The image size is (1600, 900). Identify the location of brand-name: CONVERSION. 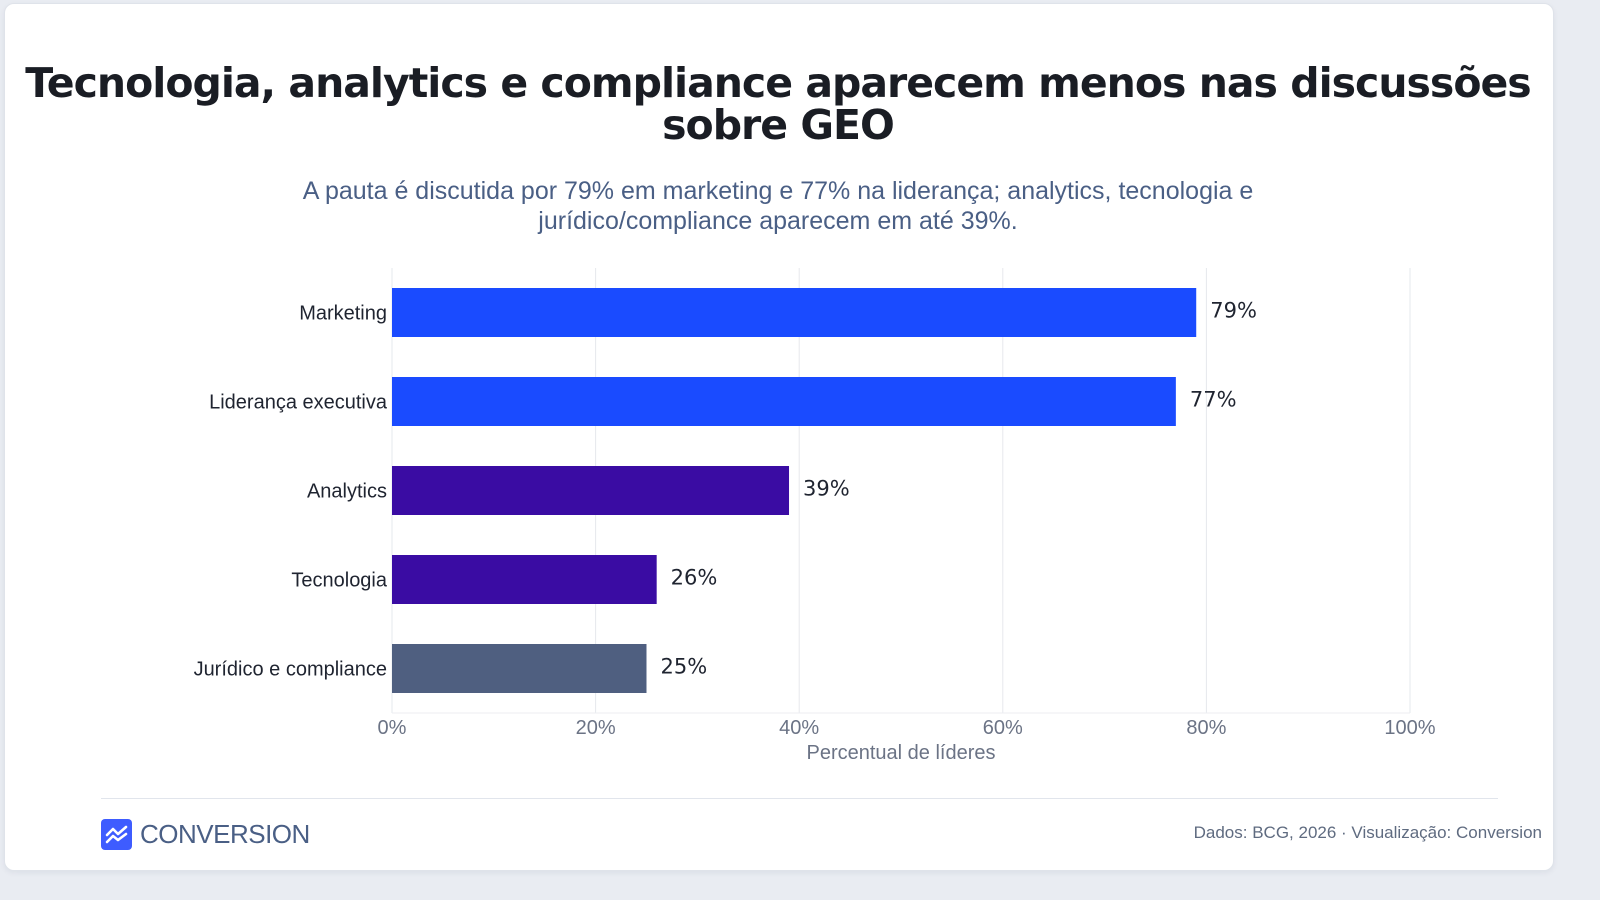
(225, 833).